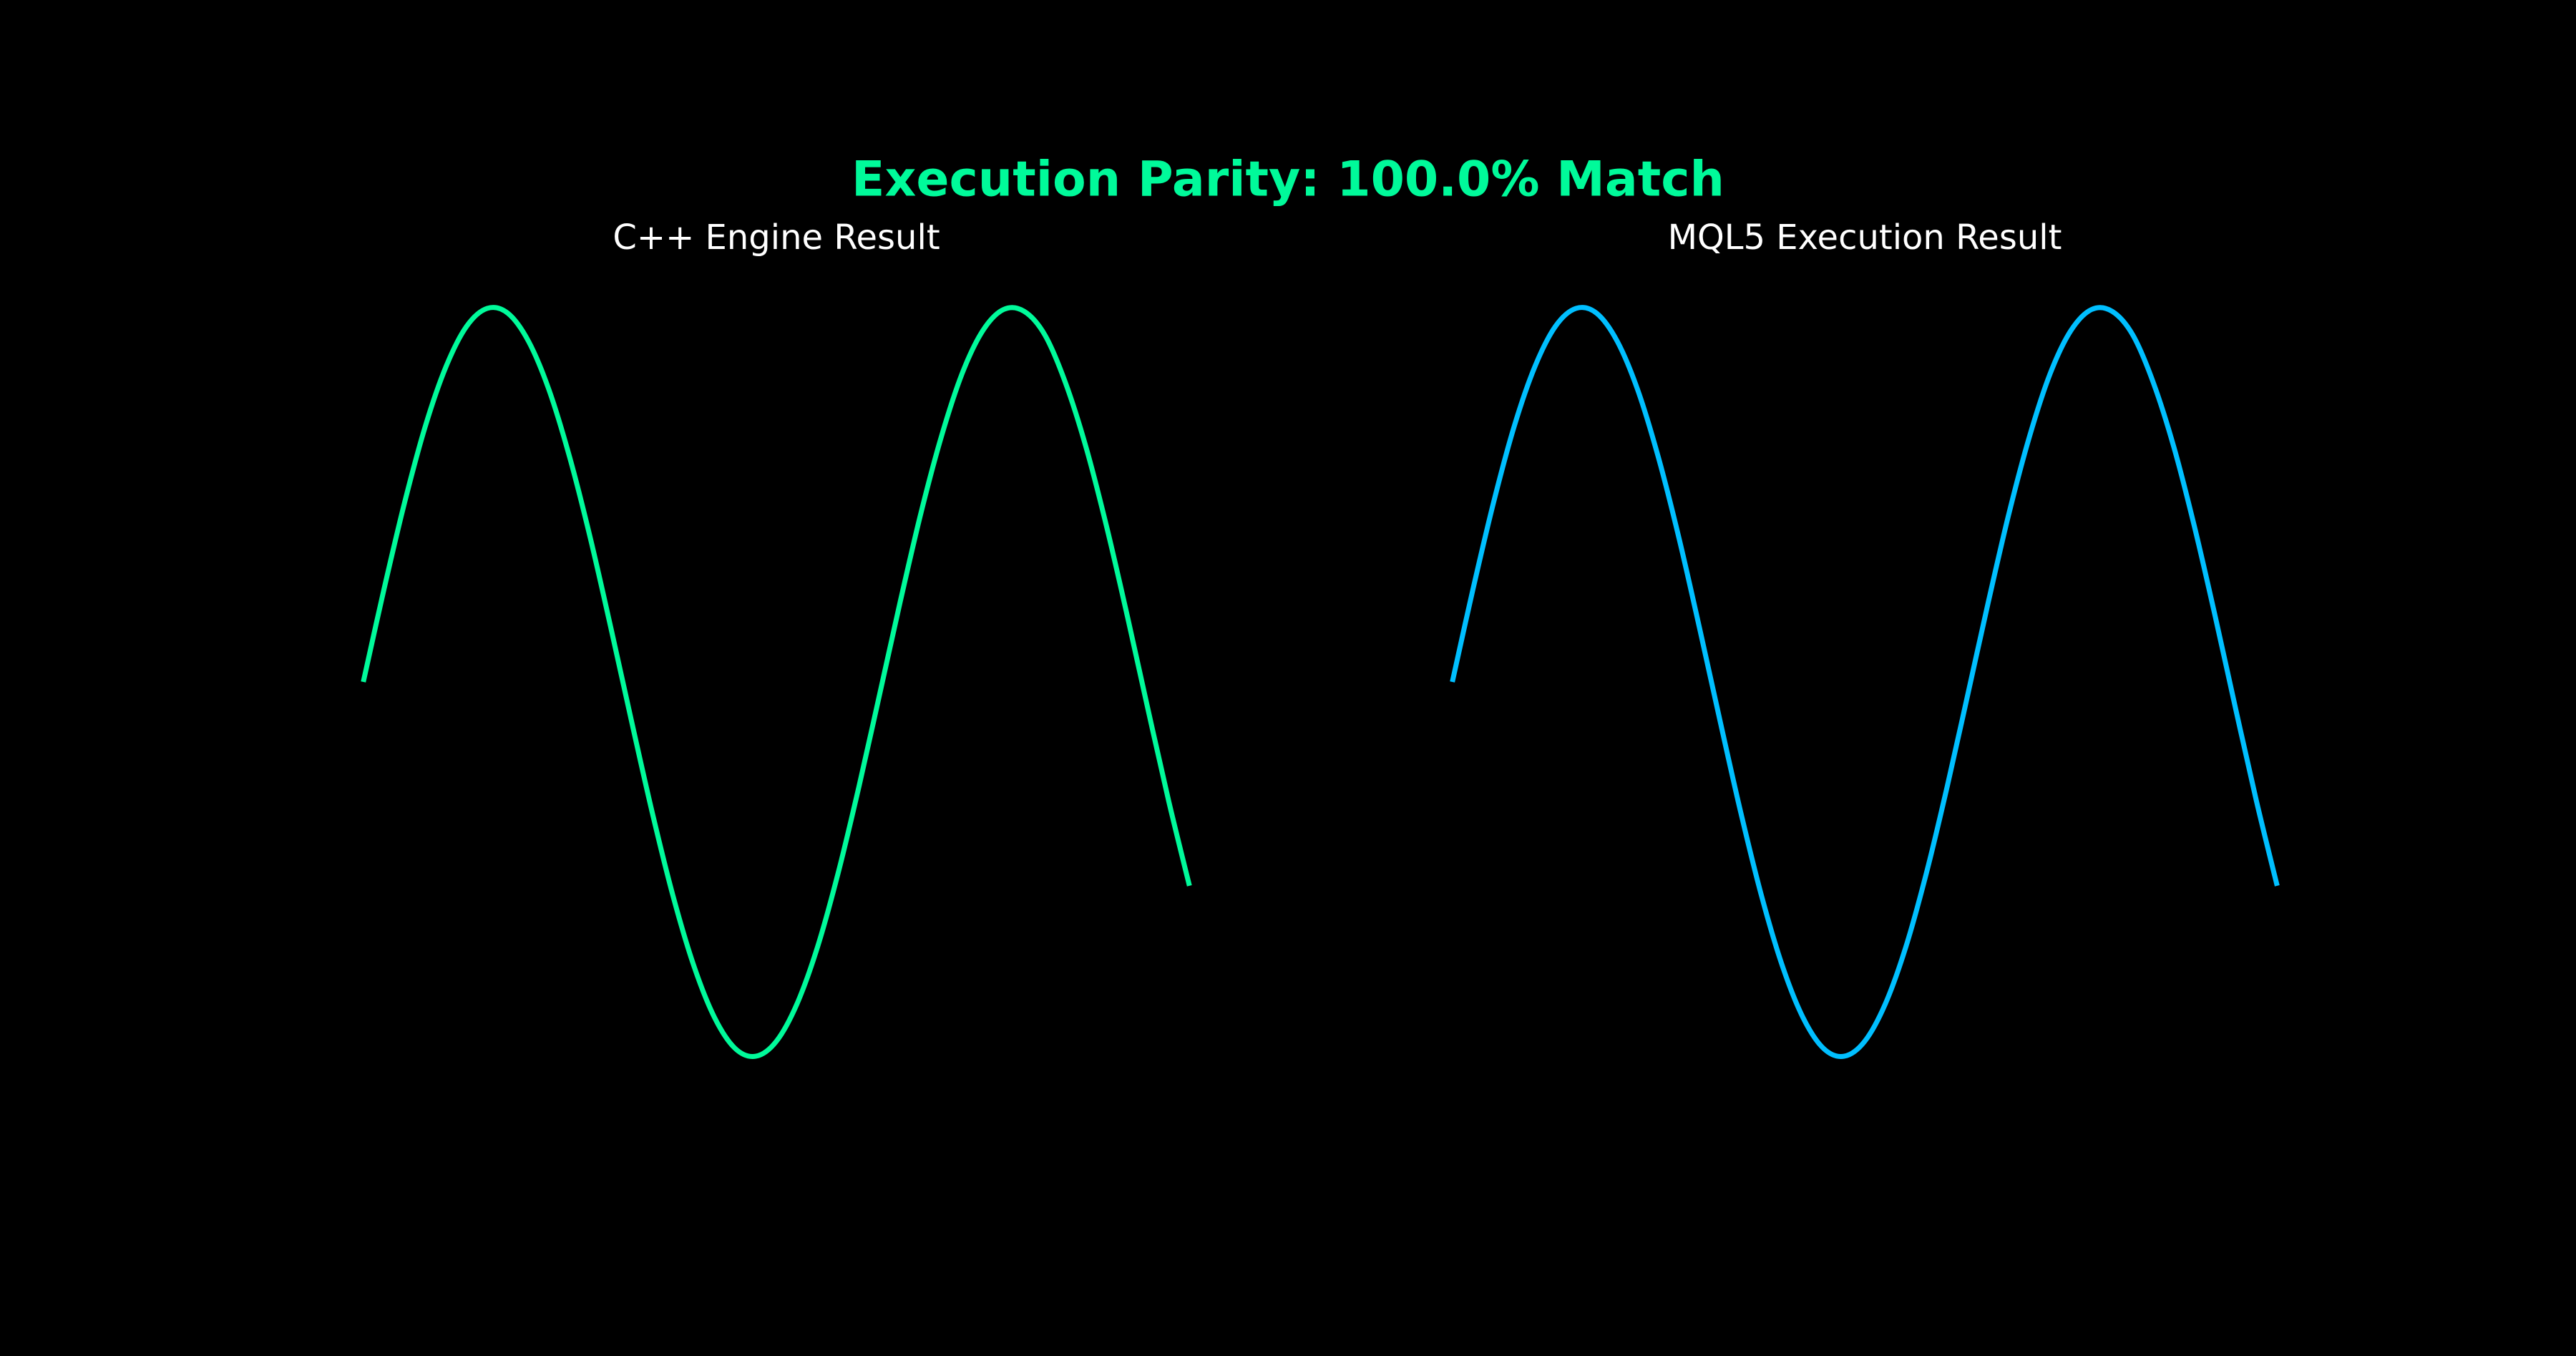 Image resolution: width=2576 pixels, height=1356 pixels. What do you see at coordinates (1865, 238) in the screenshot?
I see `chart-title: MQL5 Execution Result` at bounding box center [1865, 238].